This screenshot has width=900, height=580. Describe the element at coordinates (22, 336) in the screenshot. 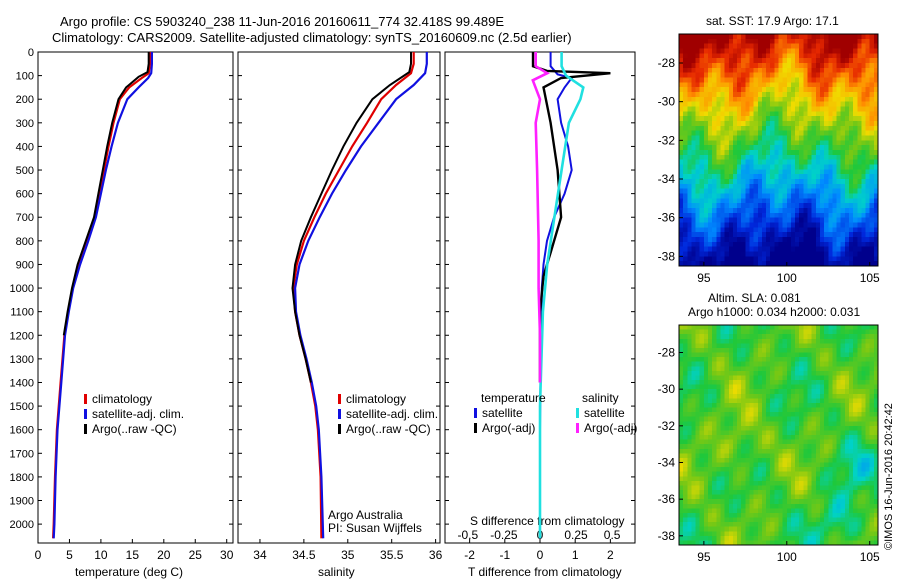

I see `depth-tick-label: 1200` at that location.